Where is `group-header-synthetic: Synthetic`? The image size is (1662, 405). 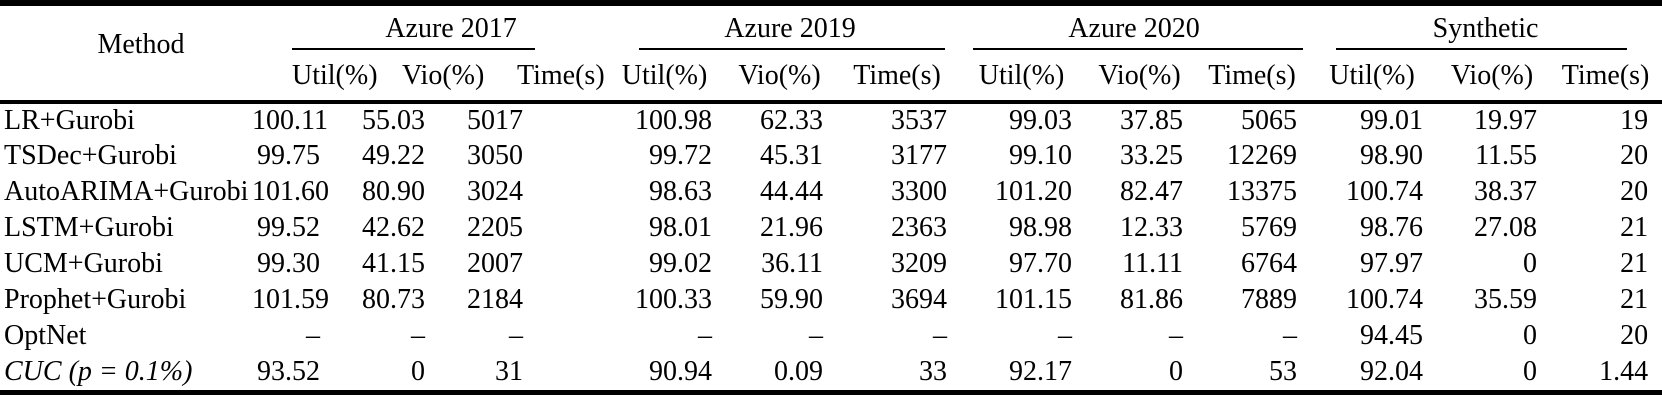 group-header-synthetic: Synthetic is located at coordinates (1485, 29).